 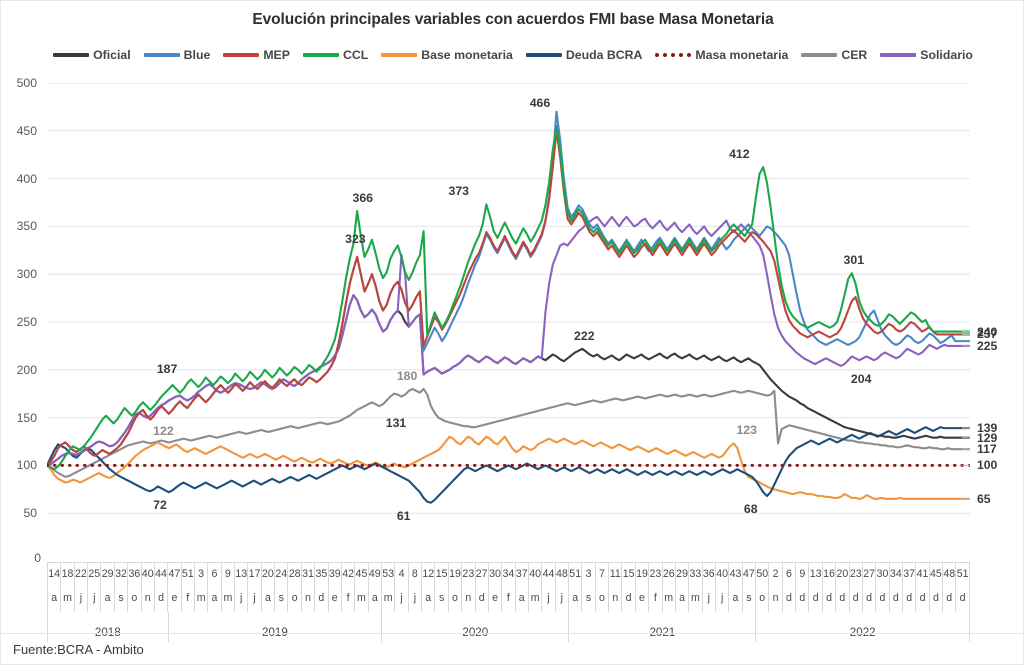 I want to click on x-axis-week-cell: 3, so click(x=588, y=573).